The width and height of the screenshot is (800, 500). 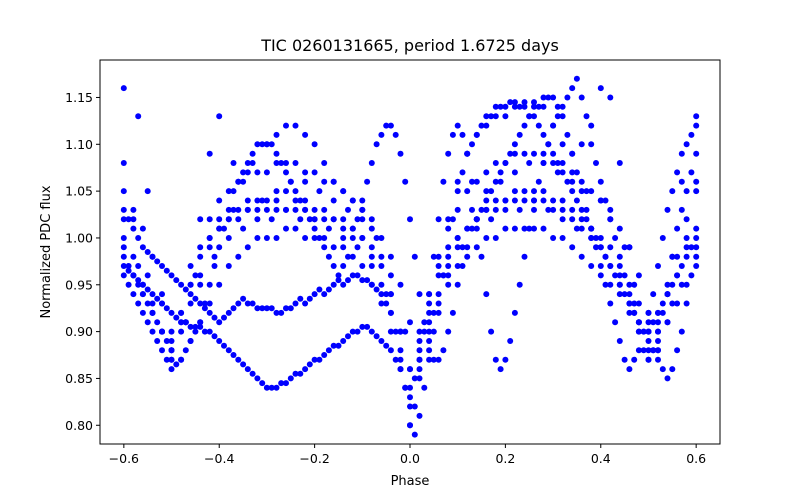 I want to click on y-tick-label: 1.05, so click(x=79, y=191).